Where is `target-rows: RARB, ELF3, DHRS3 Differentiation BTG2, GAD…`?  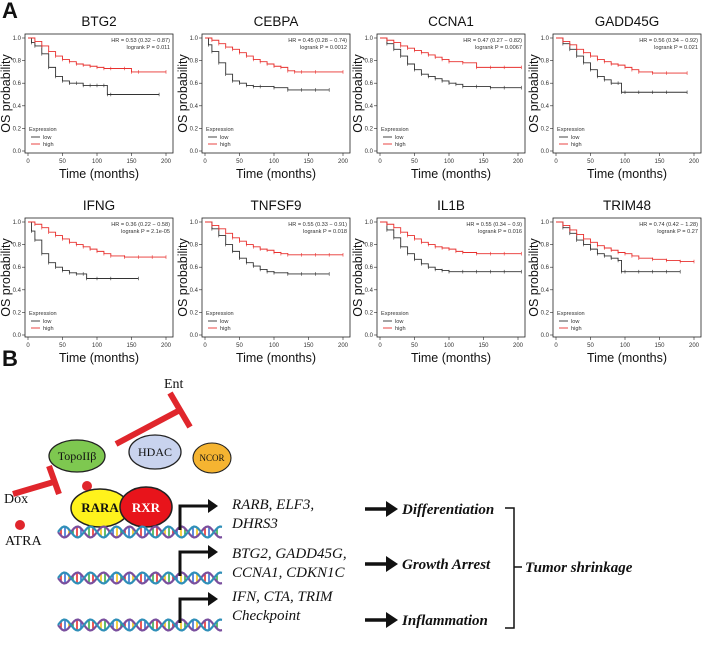
target-rows: RARB, ELF3, DHRS3 Differentiation BTG2, GAD… is located at coordinates (275, 564).